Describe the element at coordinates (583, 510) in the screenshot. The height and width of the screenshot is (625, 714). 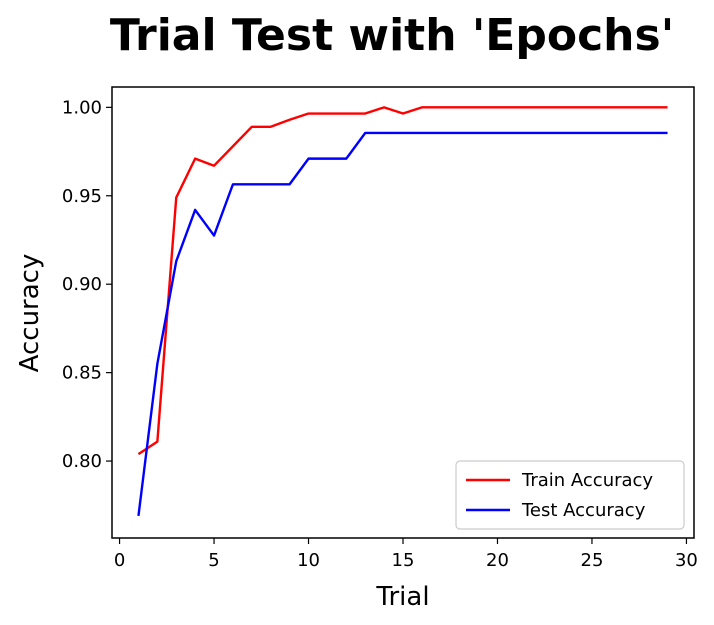
I see `legend-label-test: Test Accuracy` at that location.